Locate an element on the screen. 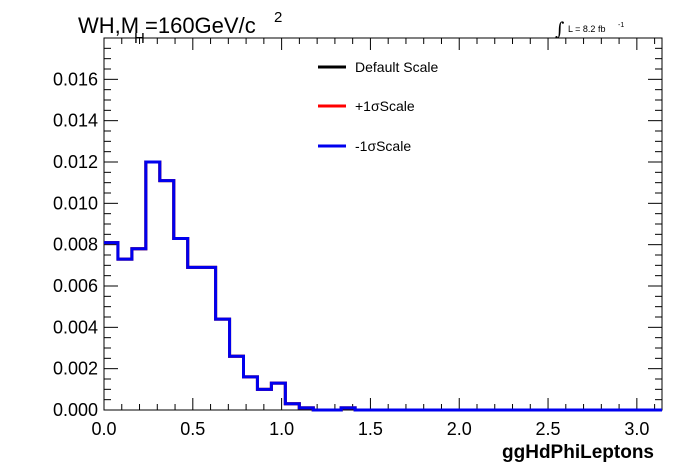  legend: Default Scale +1σScale -1σScale is located at coordinates (378, 106).